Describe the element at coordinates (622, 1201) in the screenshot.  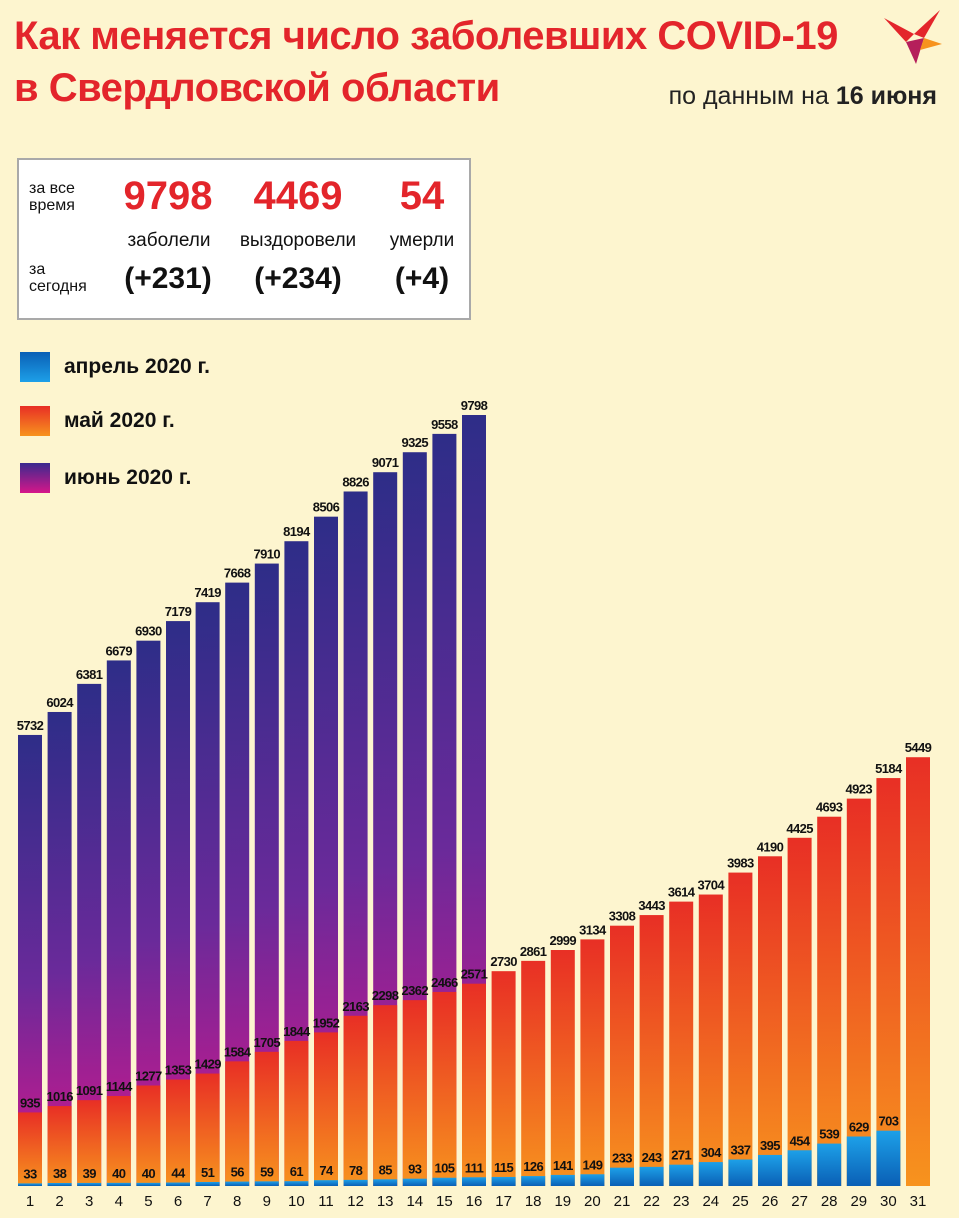
I see `x-tick-21: 21` at that location.